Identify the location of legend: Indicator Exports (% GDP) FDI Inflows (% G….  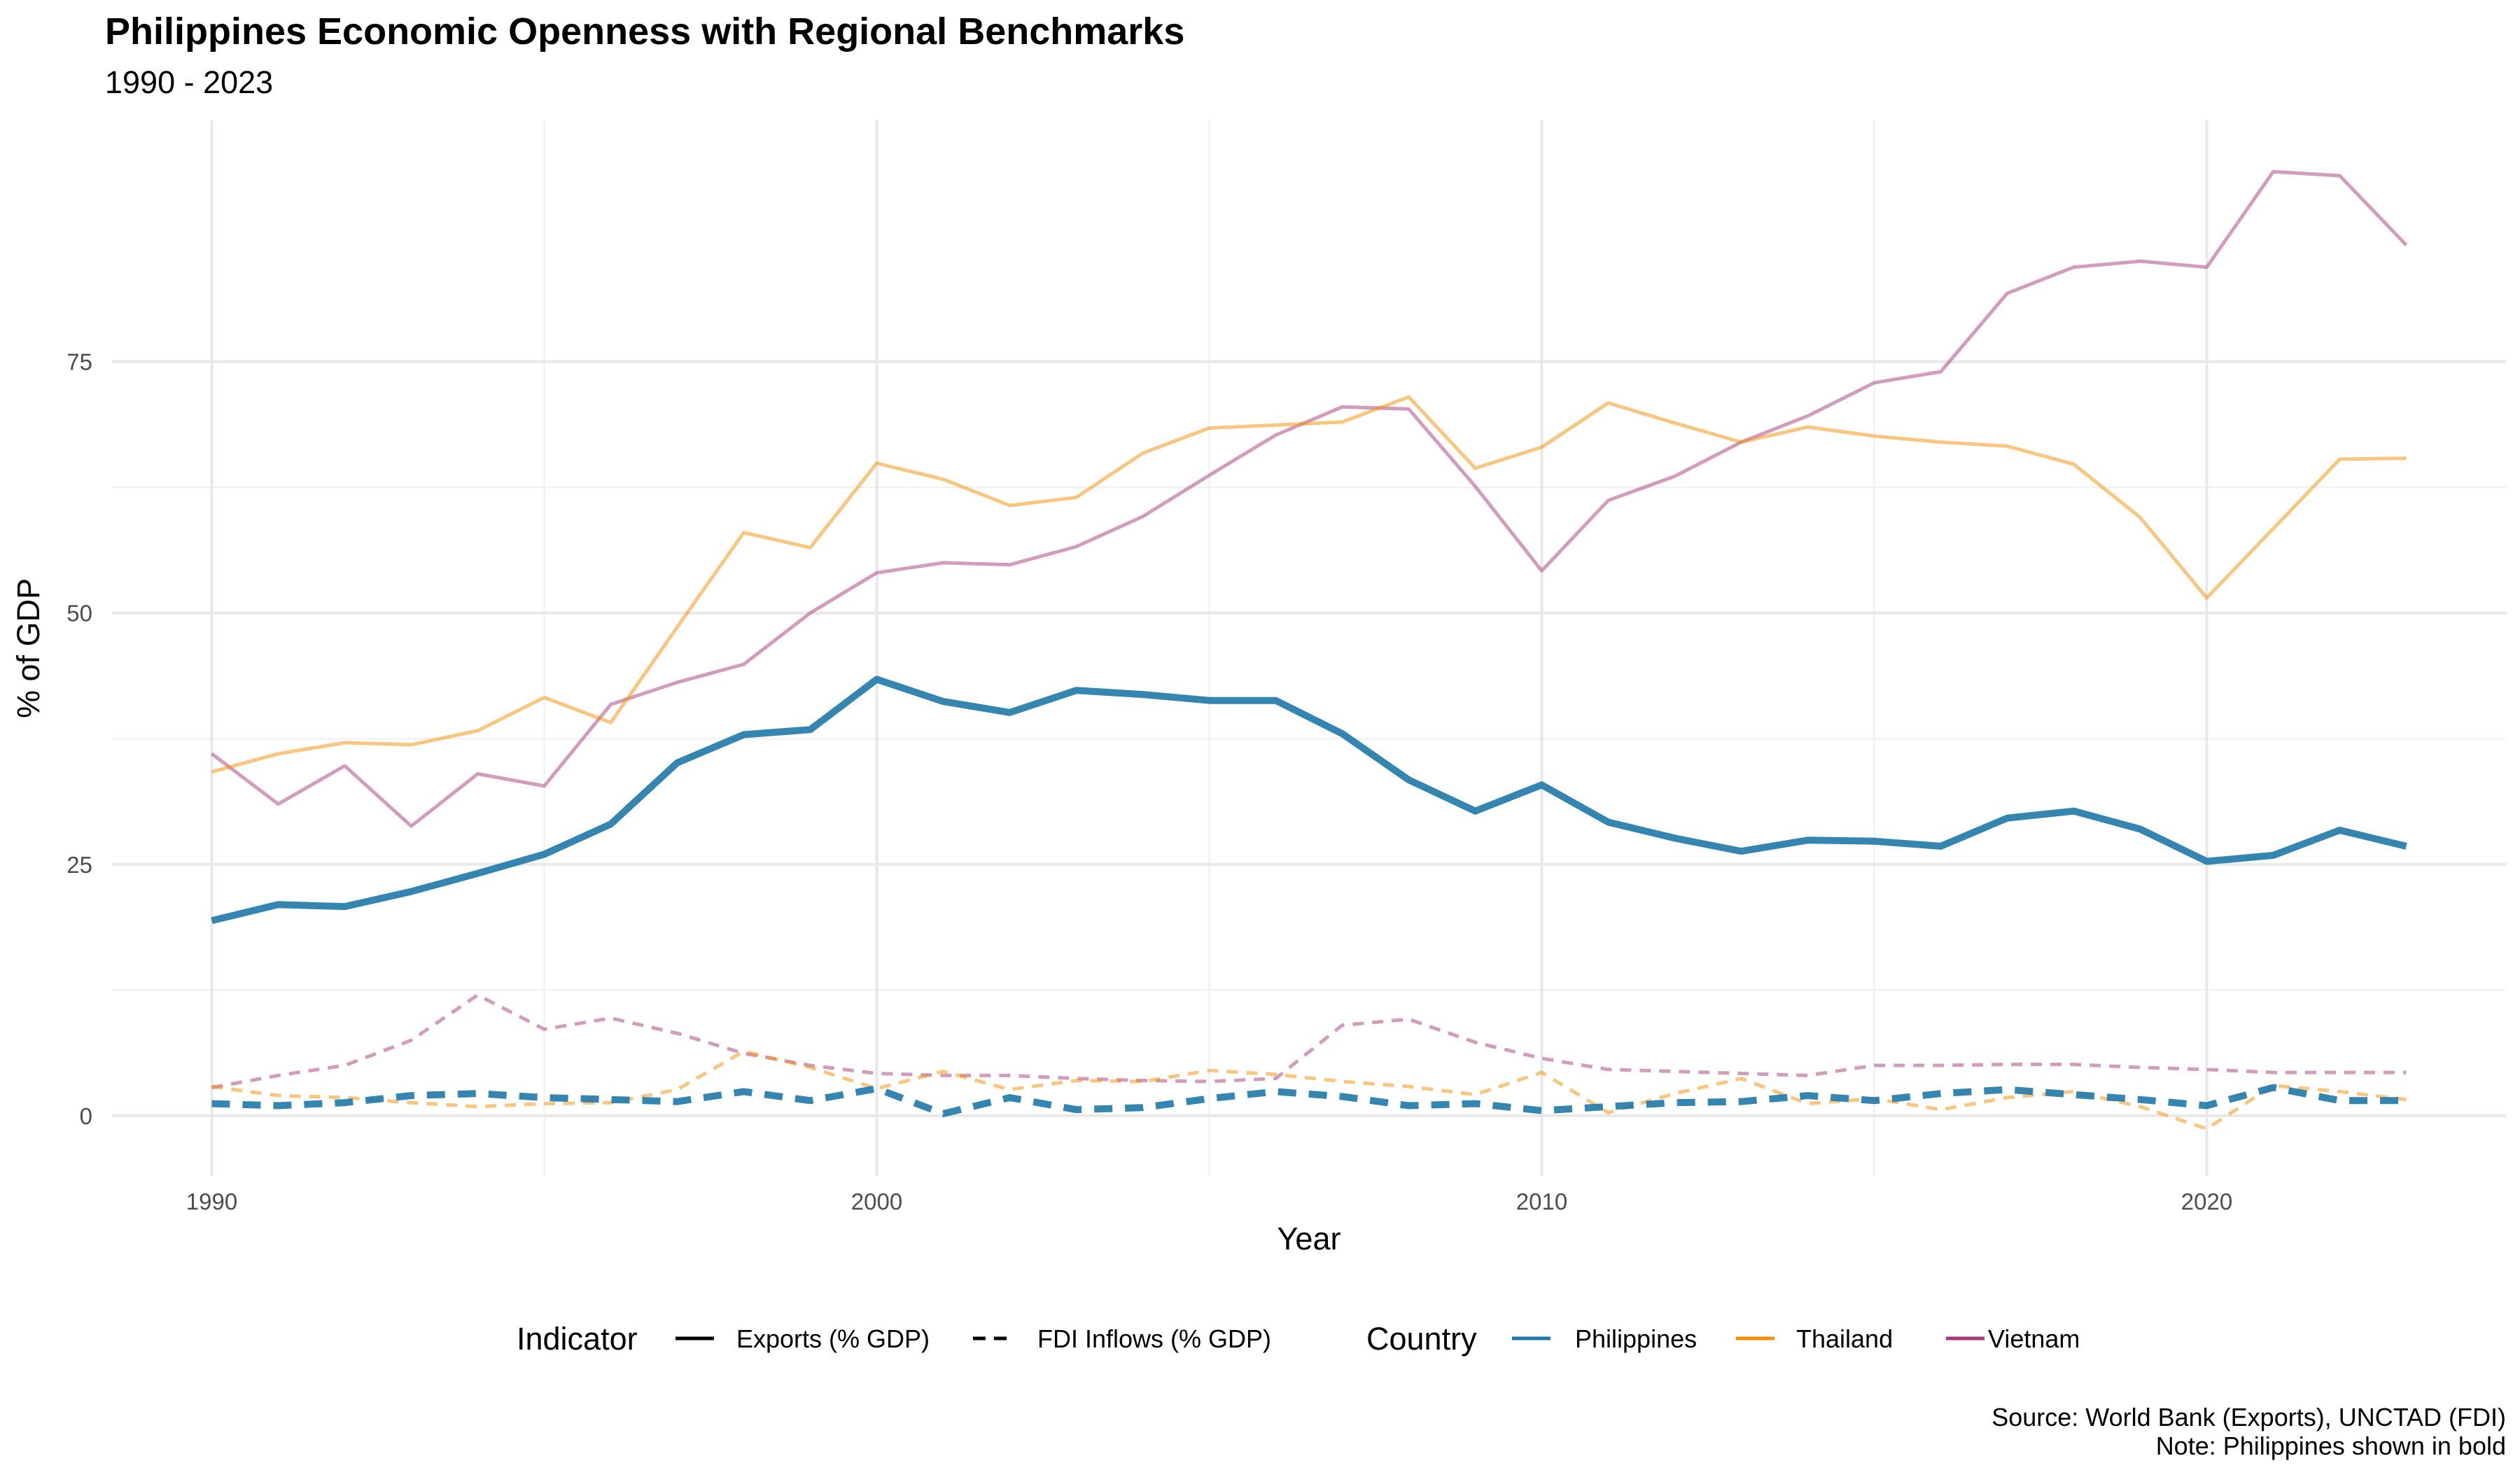
(1298, 1339).